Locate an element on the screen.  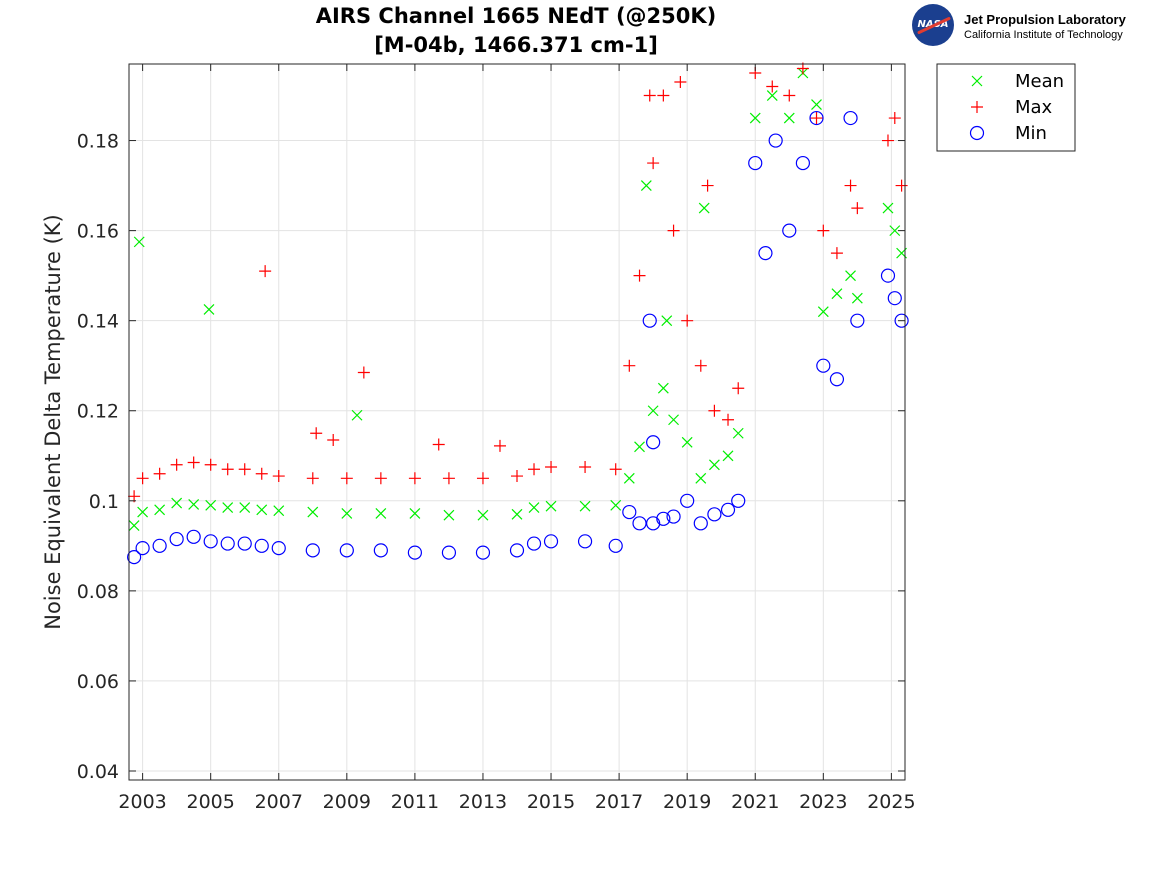
y-tick-label: 0.16 is located at coordinates (98, 232).